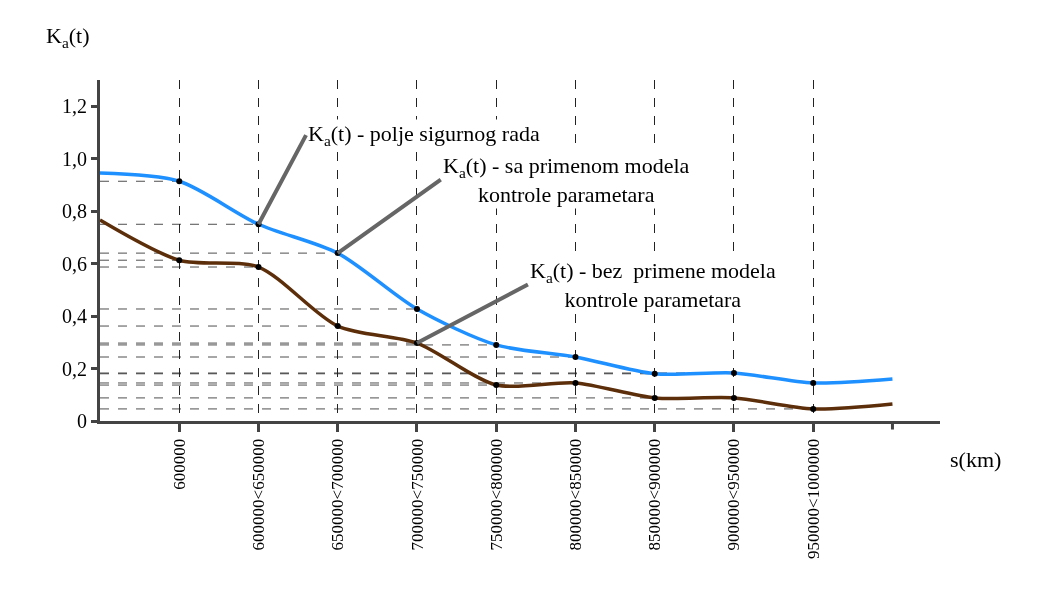  Describe the element at coordinates (74, 106) in the screenshot. I see `y-tick-label: 1,2` at that location.